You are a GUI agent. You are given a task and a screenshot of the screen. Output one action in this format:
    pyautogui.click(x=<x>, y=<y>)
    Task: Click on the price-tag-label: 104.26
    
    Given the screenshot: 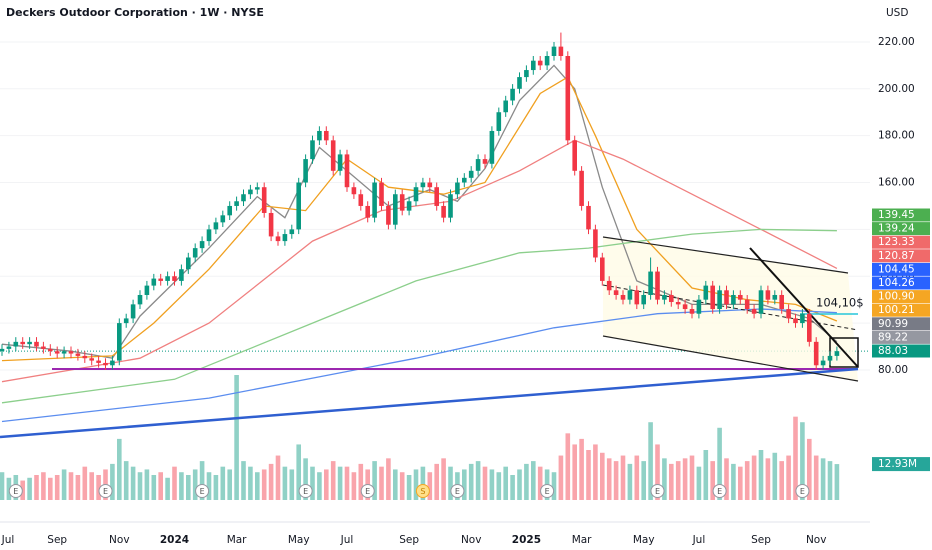 What is the action you would take?
    pyautogui.click(x=896, y=283)
    